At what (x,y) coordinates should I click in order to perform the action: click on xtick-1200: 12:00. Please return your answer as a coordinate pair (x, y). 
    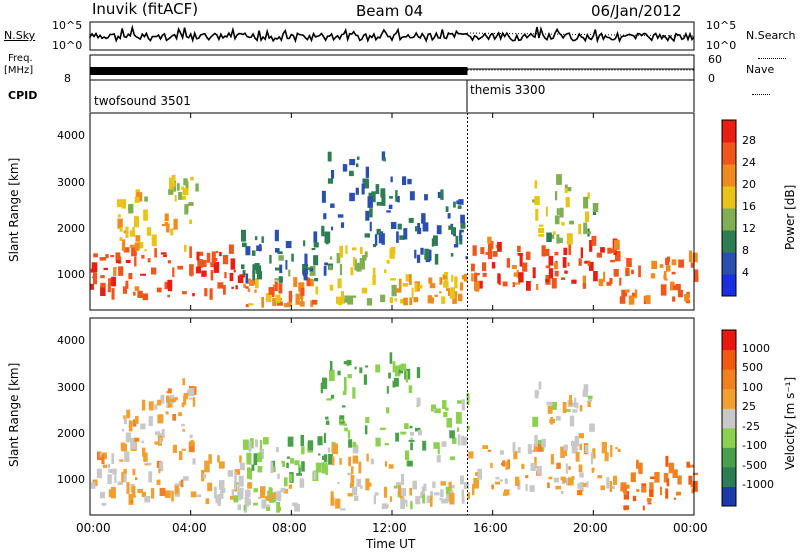
    Looking at the image, I should click on (389, 528).